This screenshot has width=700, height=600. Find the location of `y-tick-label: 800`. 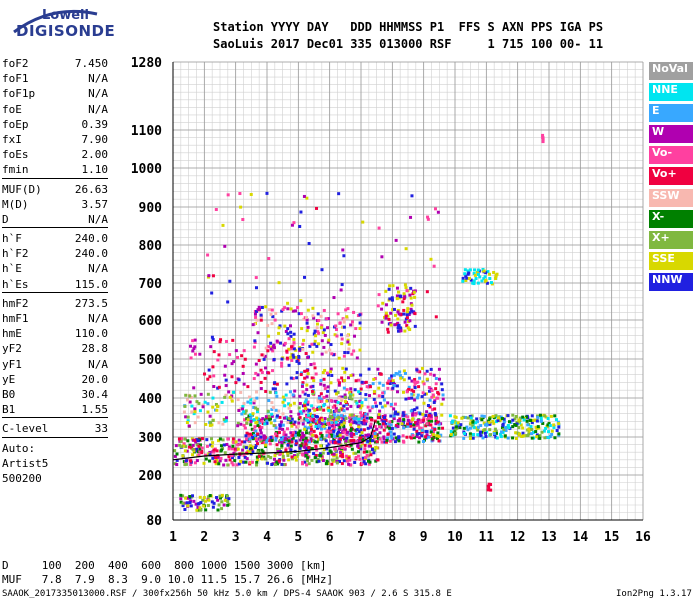

y-tick-label: 800 is located at coordinates (151, 246).